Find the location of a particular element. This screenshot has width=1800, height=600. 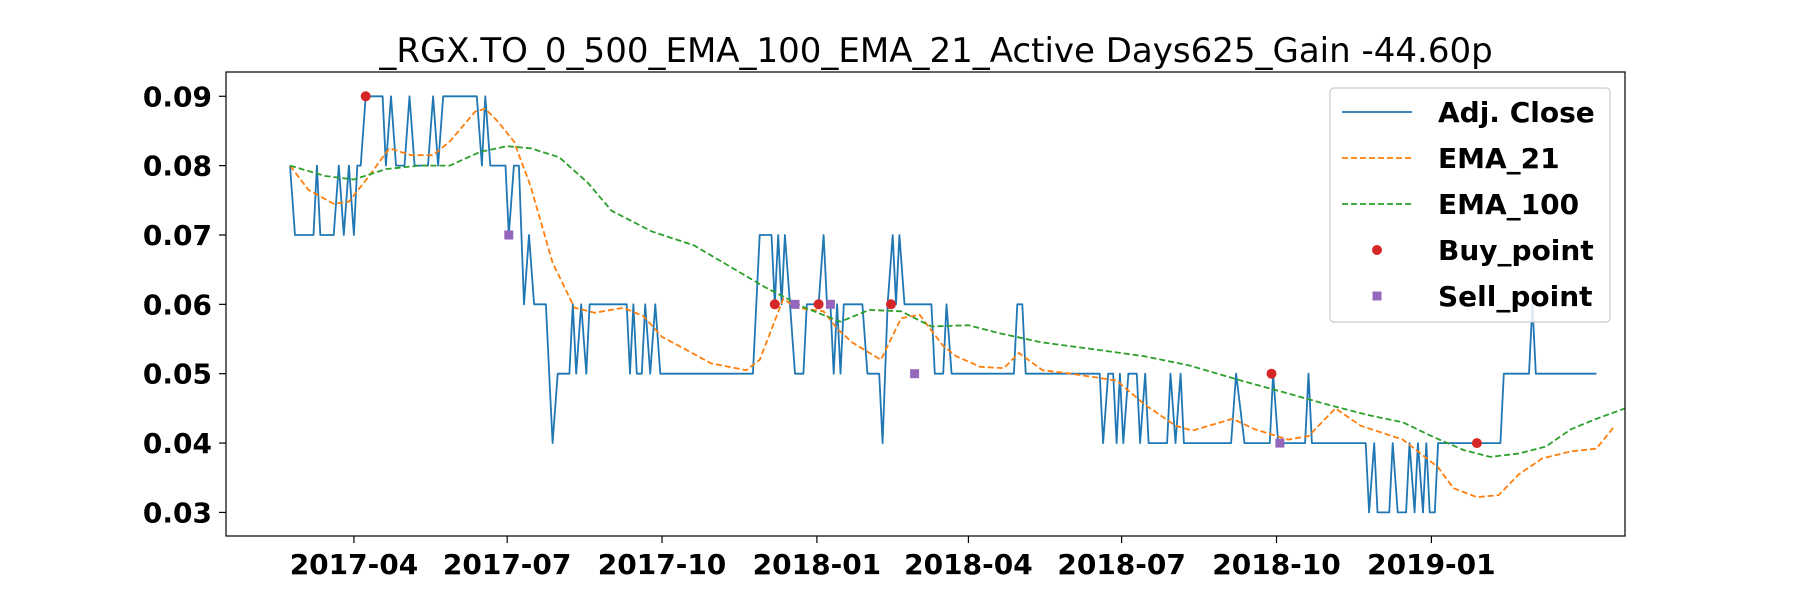

x-tick-label: 2018-01 is located at coordinates (817, 564).